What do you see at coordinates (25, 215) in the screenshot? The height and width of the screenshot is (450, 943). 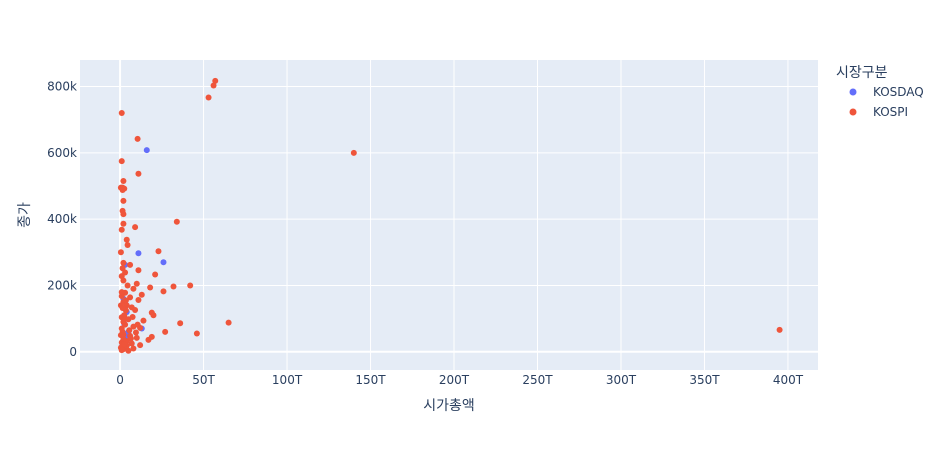 I see `y-axis-title: 종가` at bounding box center [25, 215].